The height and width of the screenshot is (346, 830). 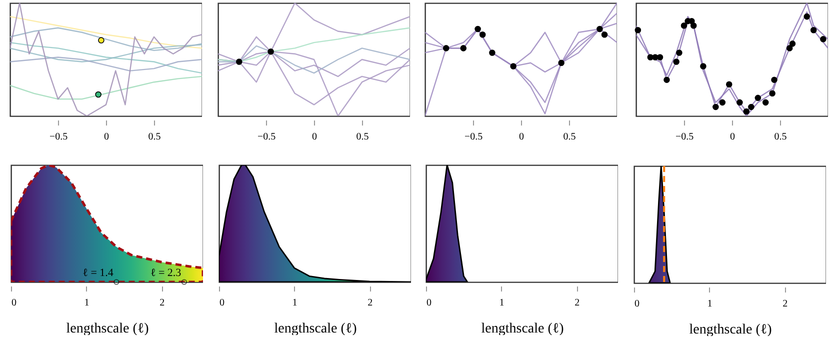 What do you see at coordinates (98, 273) in the screenshot?
I see `annotation: ℓ = 1.4` at bounding box center [98, 273].